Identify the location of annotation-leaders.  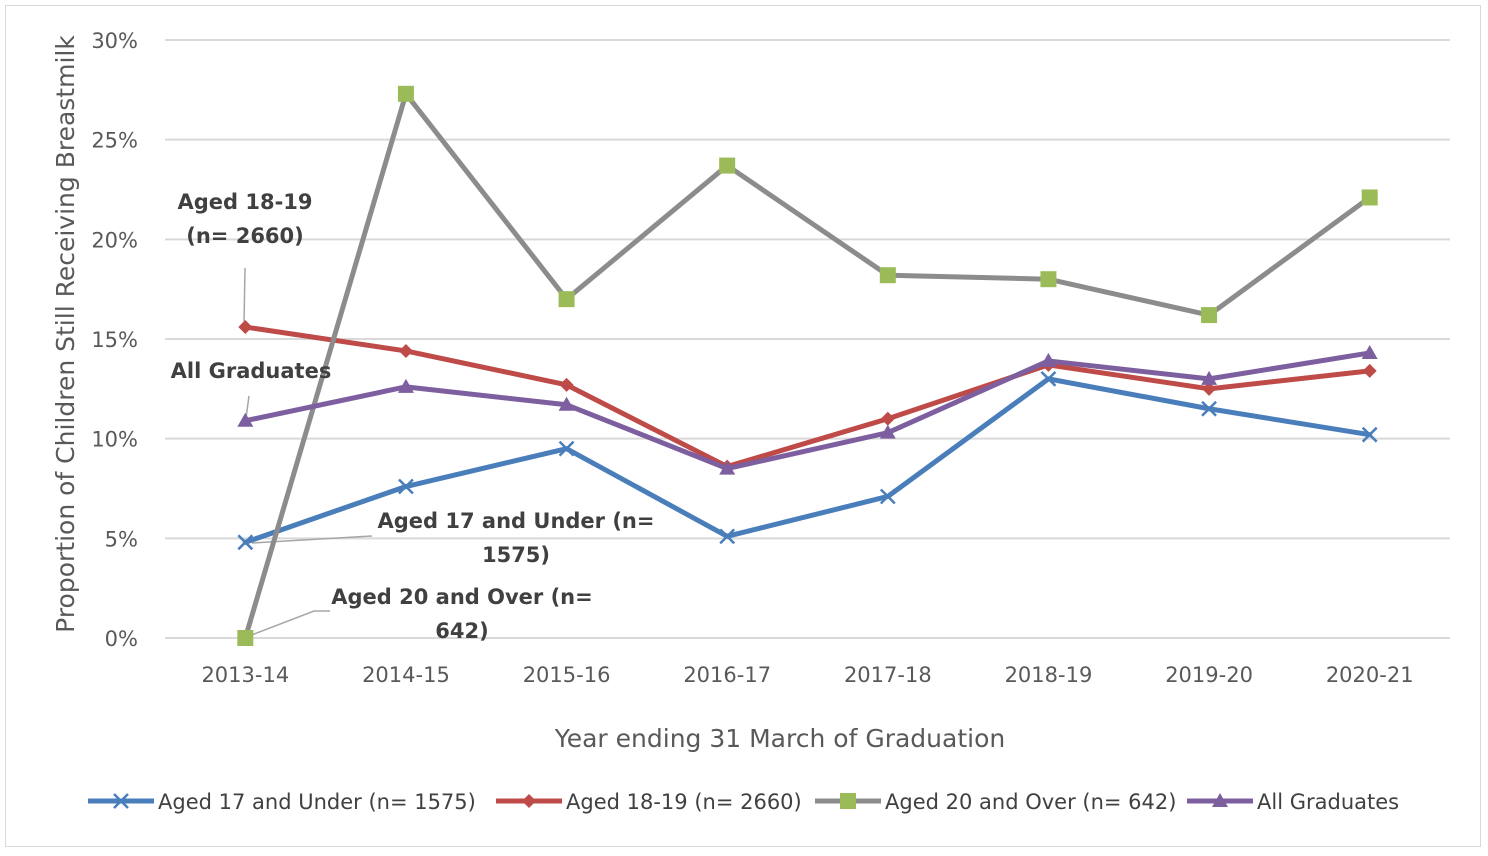
(308, 452).